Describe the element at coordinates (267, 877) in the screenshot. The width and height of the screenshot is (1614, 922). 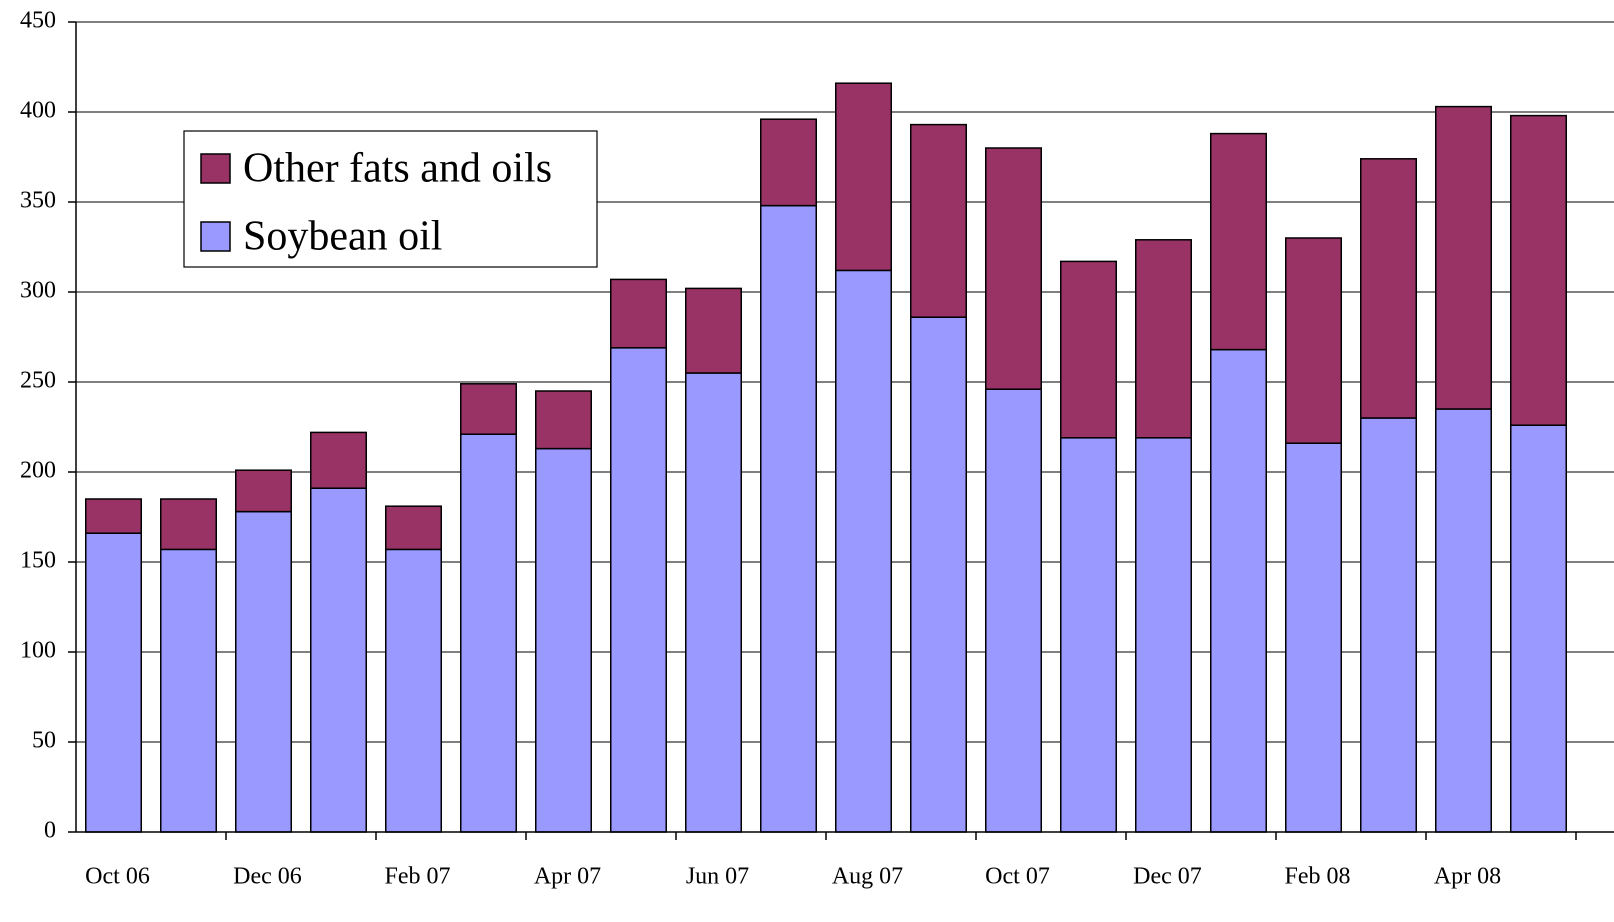
I see `x-tick-label: Dec 06` at that location.